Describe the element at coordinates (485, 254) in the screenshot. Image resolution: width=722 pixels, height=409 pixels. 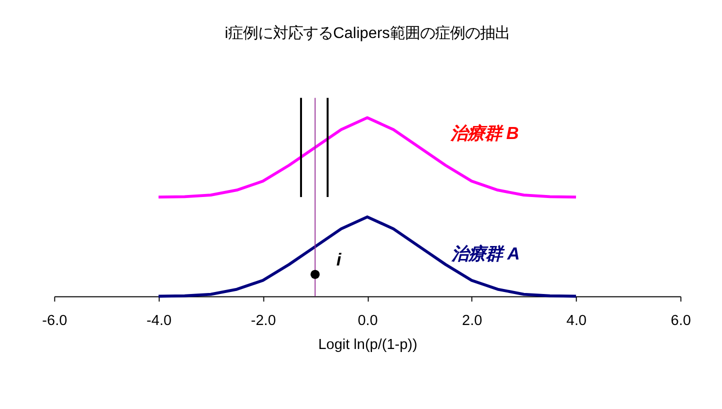
I see `series-label: 治療群 A` at that location.